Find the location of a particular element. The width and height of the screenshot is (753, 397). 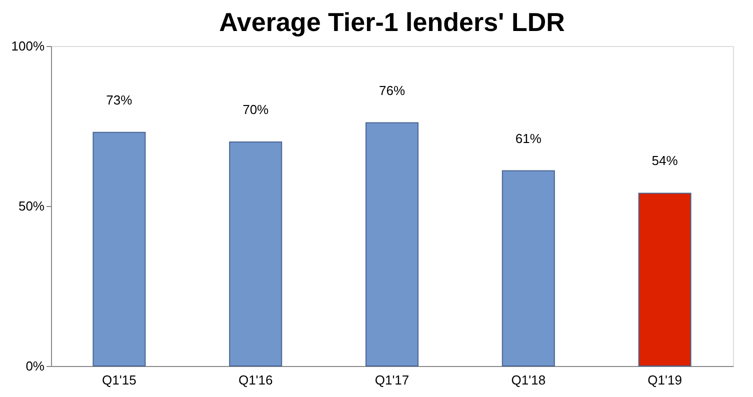

data-label: 54% is located at coordinates (665, 160).